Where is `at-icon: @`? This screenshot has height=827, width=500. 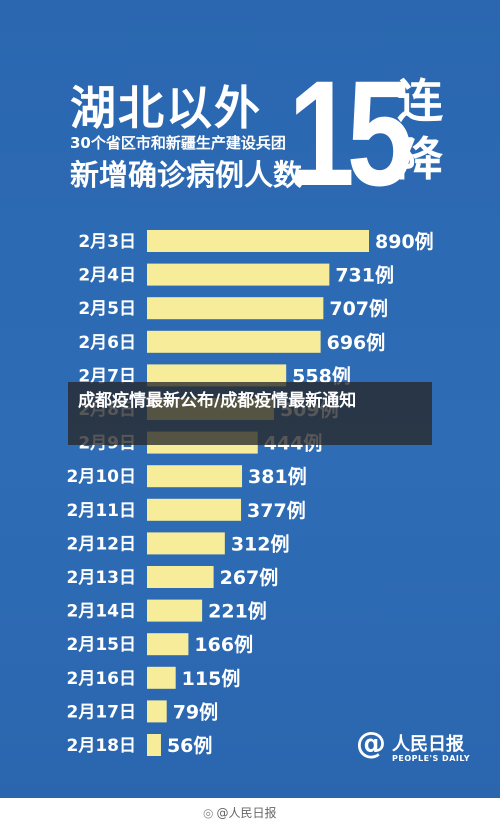 at-icon: @ is located at coordinates (371, 743).